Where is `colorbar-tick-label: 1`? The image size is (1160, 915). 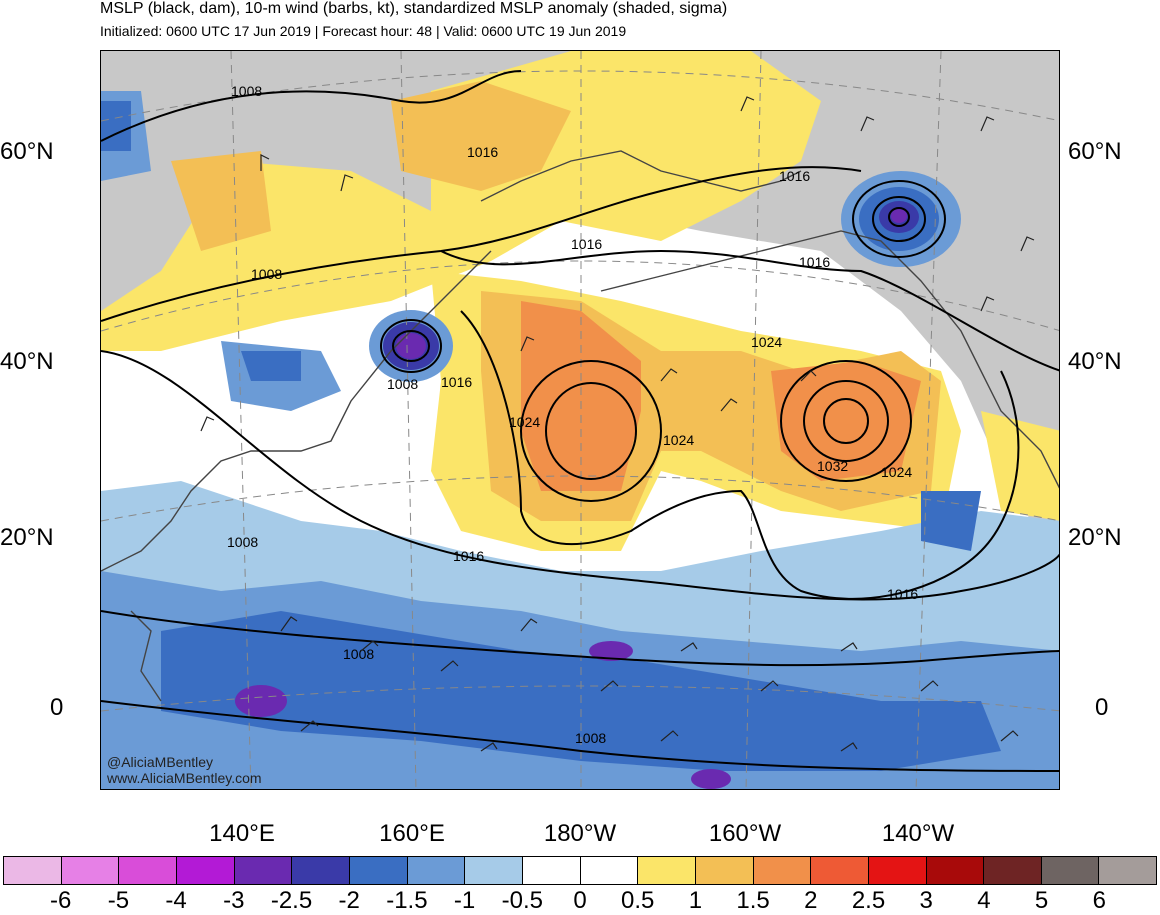
colorbar-tick-label: 1 is located at coordinates (695, 900).